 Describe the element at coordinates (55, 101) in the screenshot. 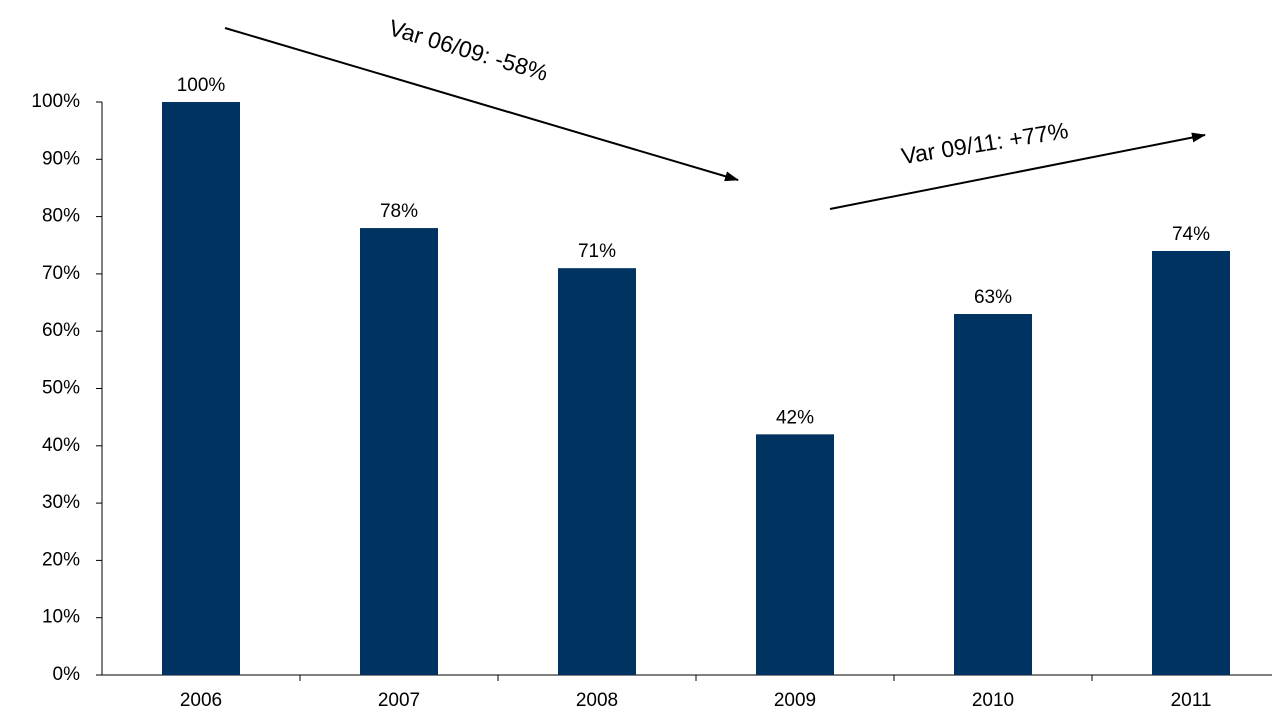

I see `y-tick-label: 100%` at that location.